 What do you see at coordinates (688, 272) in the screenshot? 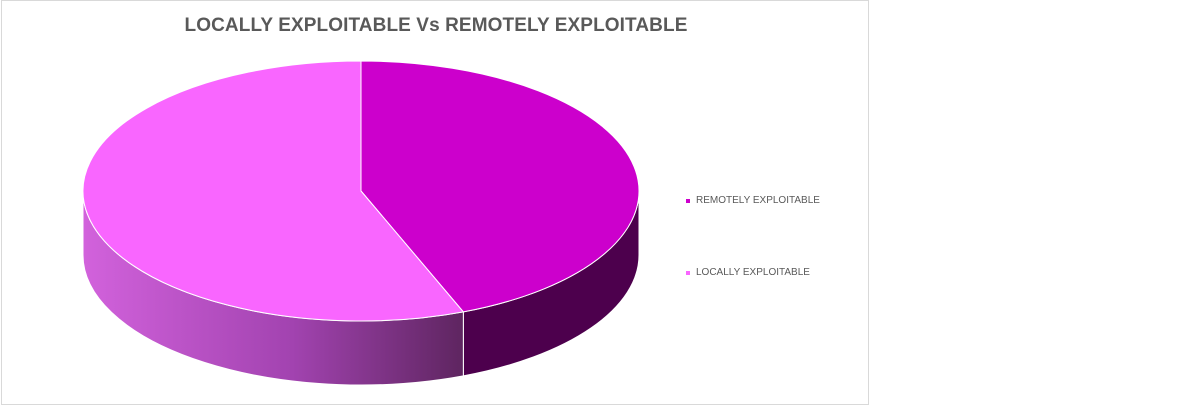
I see `legend-key-locally-exploitable` at bounding box center [688, 272].